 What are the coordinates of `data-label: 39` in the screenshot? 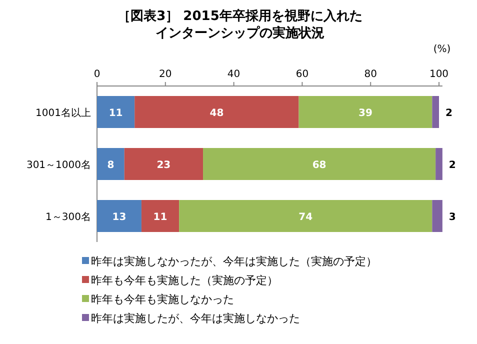 It's located at (365, 113).